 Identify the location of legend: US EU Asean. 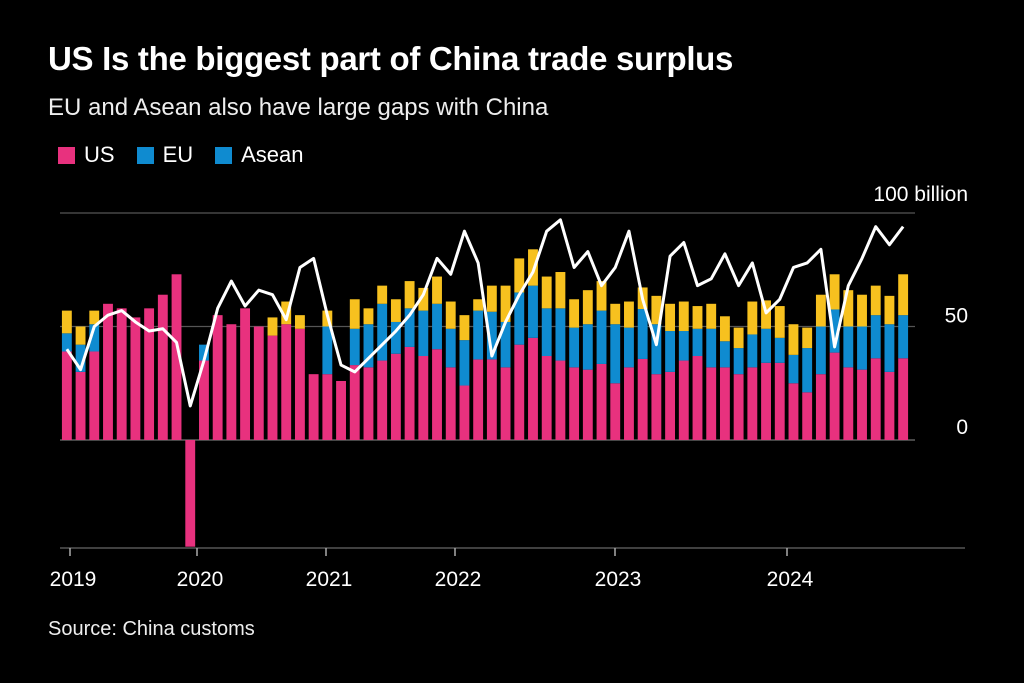
(181, 155).